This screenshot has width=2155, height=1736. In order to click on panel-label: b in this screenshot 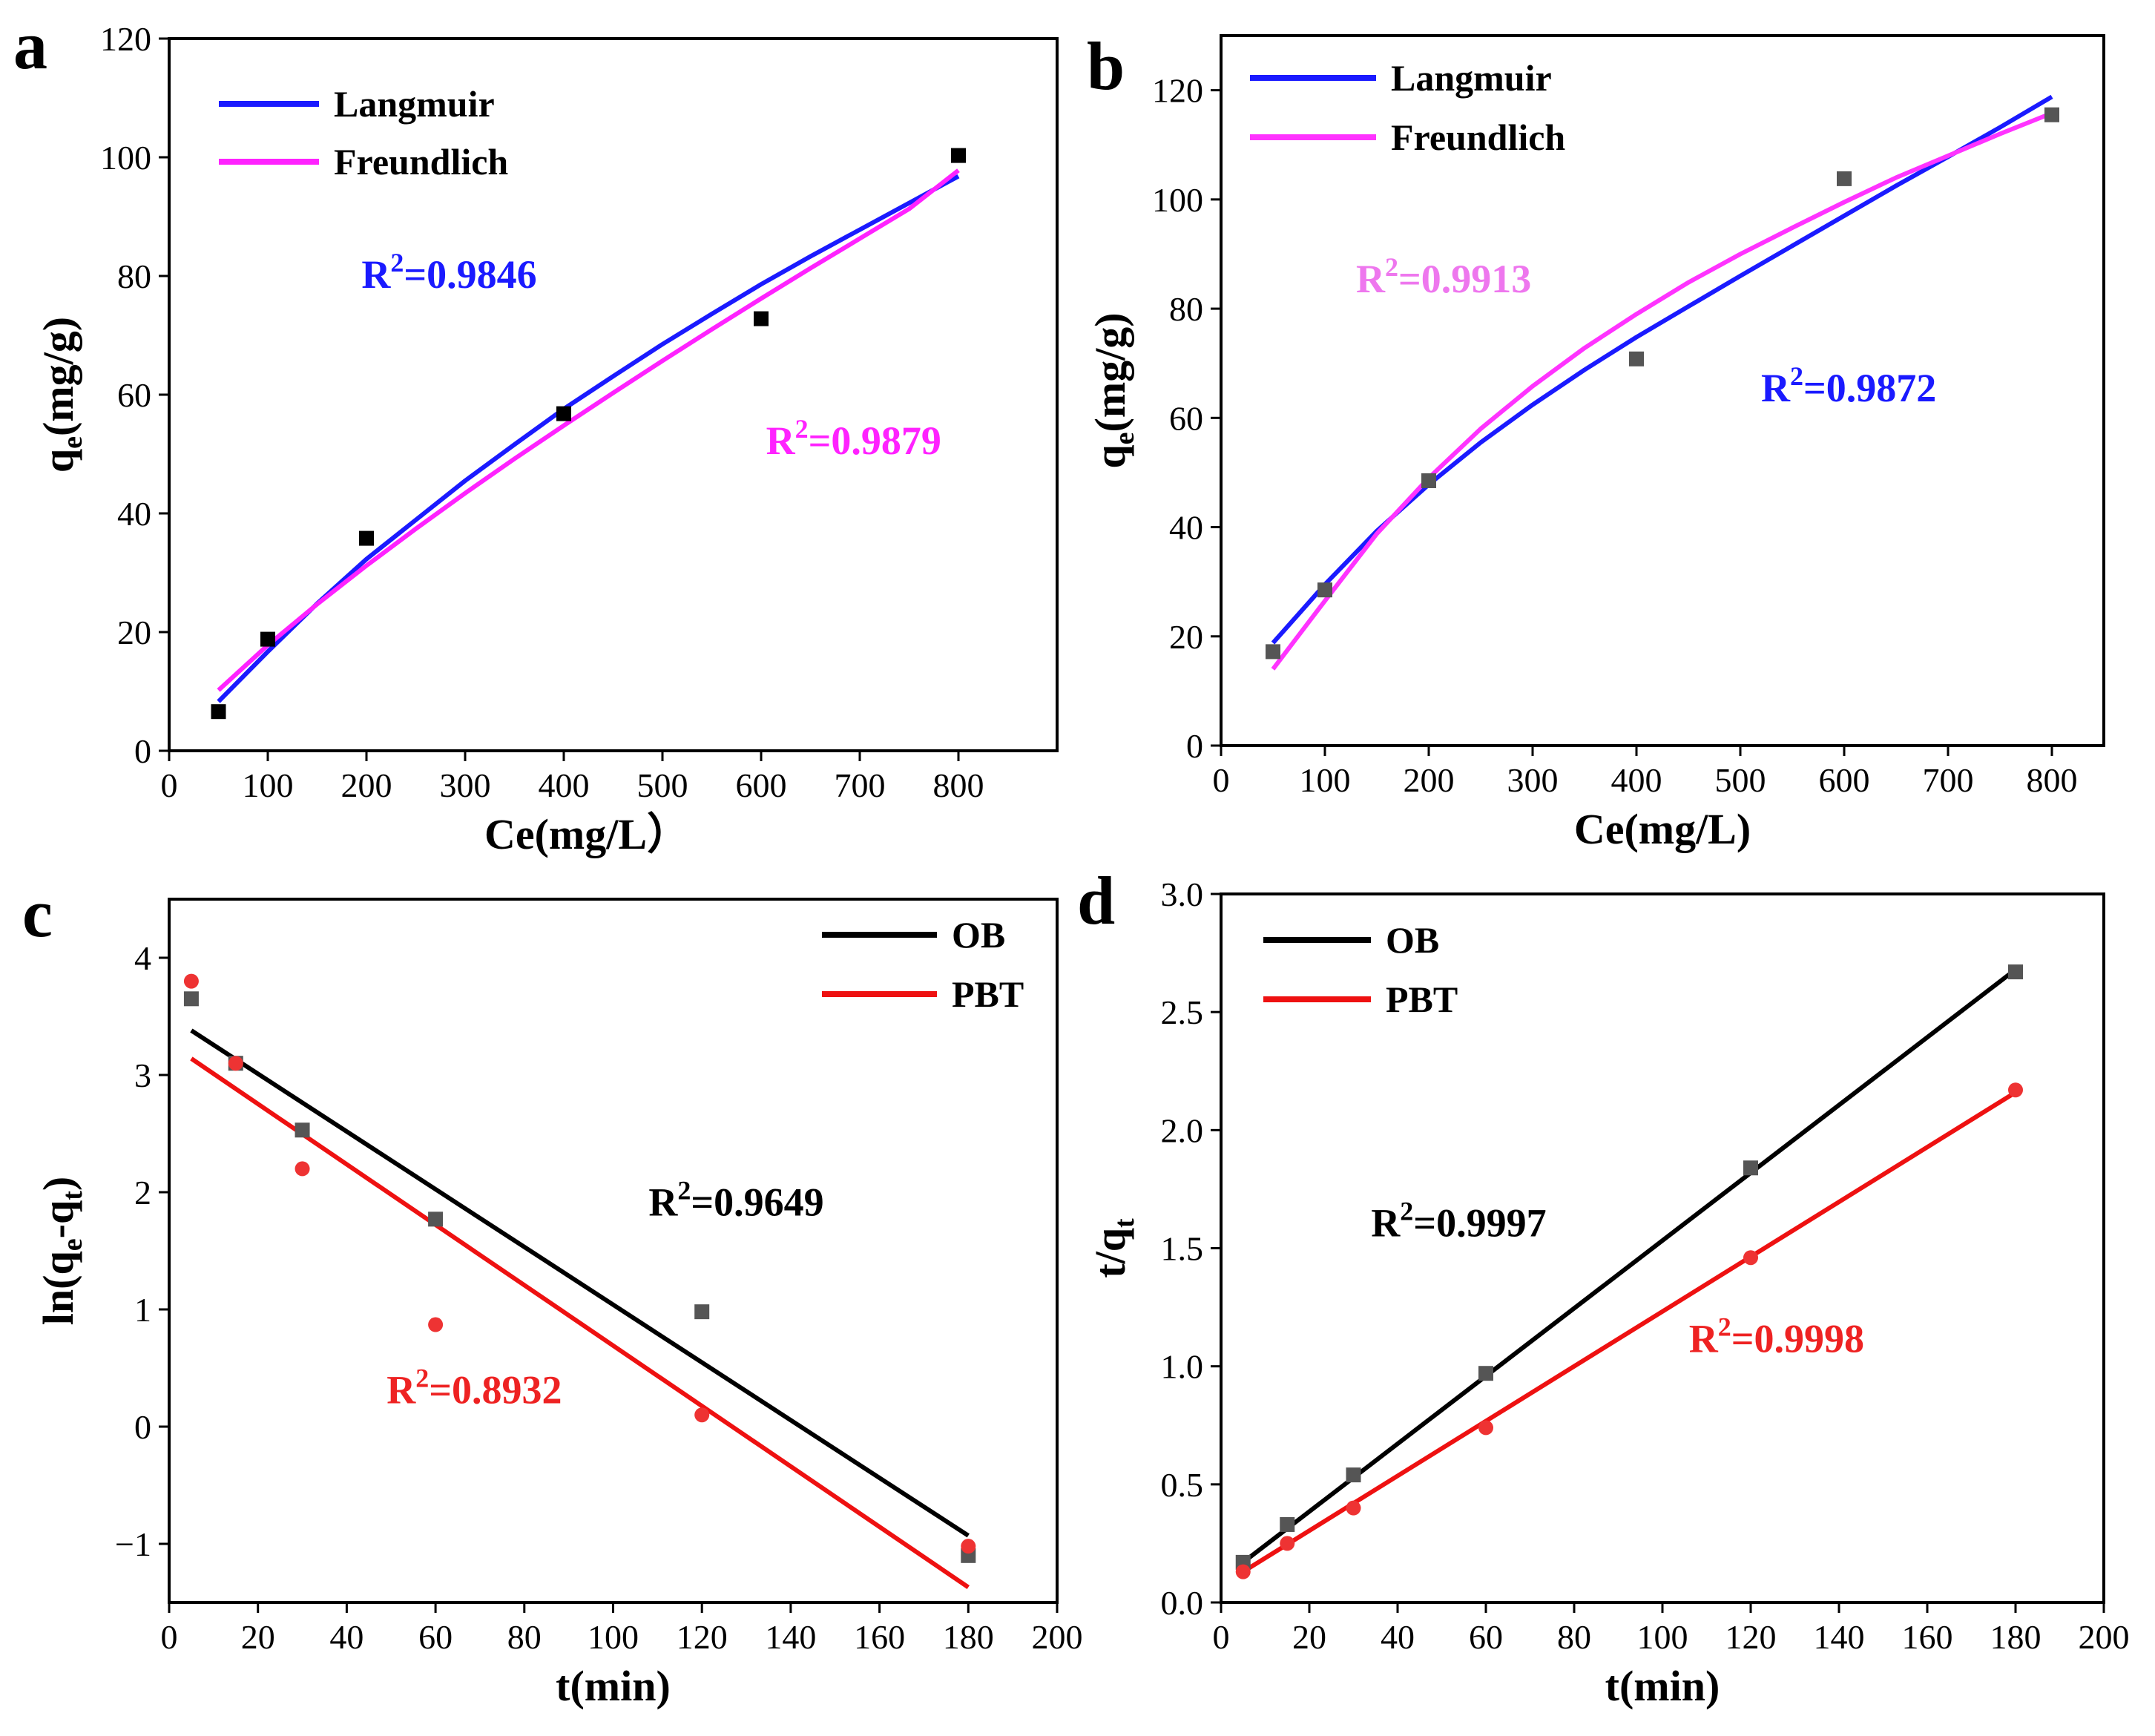, I will do `click(1106, 66)`.